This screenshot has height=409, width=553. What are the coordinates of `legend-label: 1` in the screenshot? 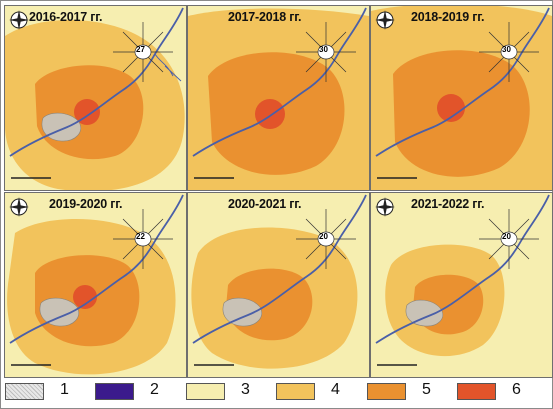 It's located at (64, 389).